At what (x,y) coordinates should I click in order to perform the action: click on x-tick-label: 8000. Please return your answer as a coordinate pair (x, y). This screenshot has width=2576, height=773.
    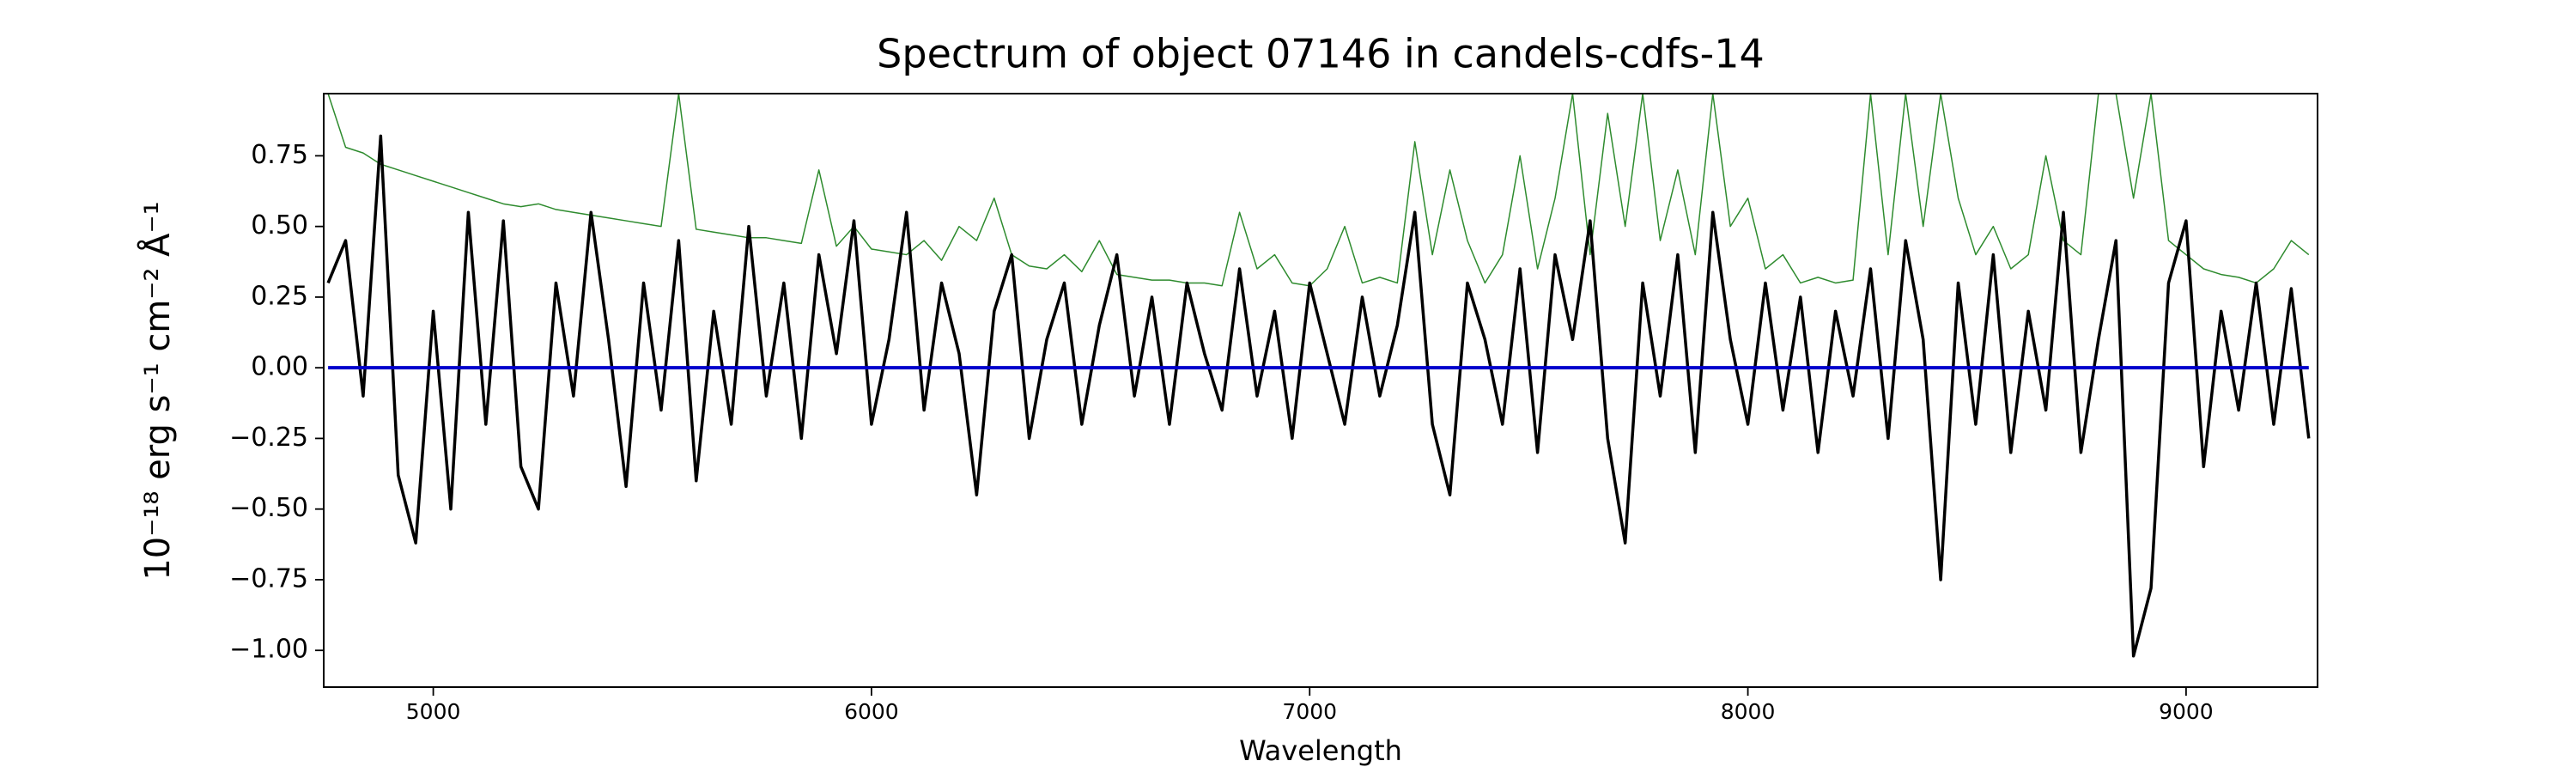
    Looking at the image, I should click on (1748, 711).